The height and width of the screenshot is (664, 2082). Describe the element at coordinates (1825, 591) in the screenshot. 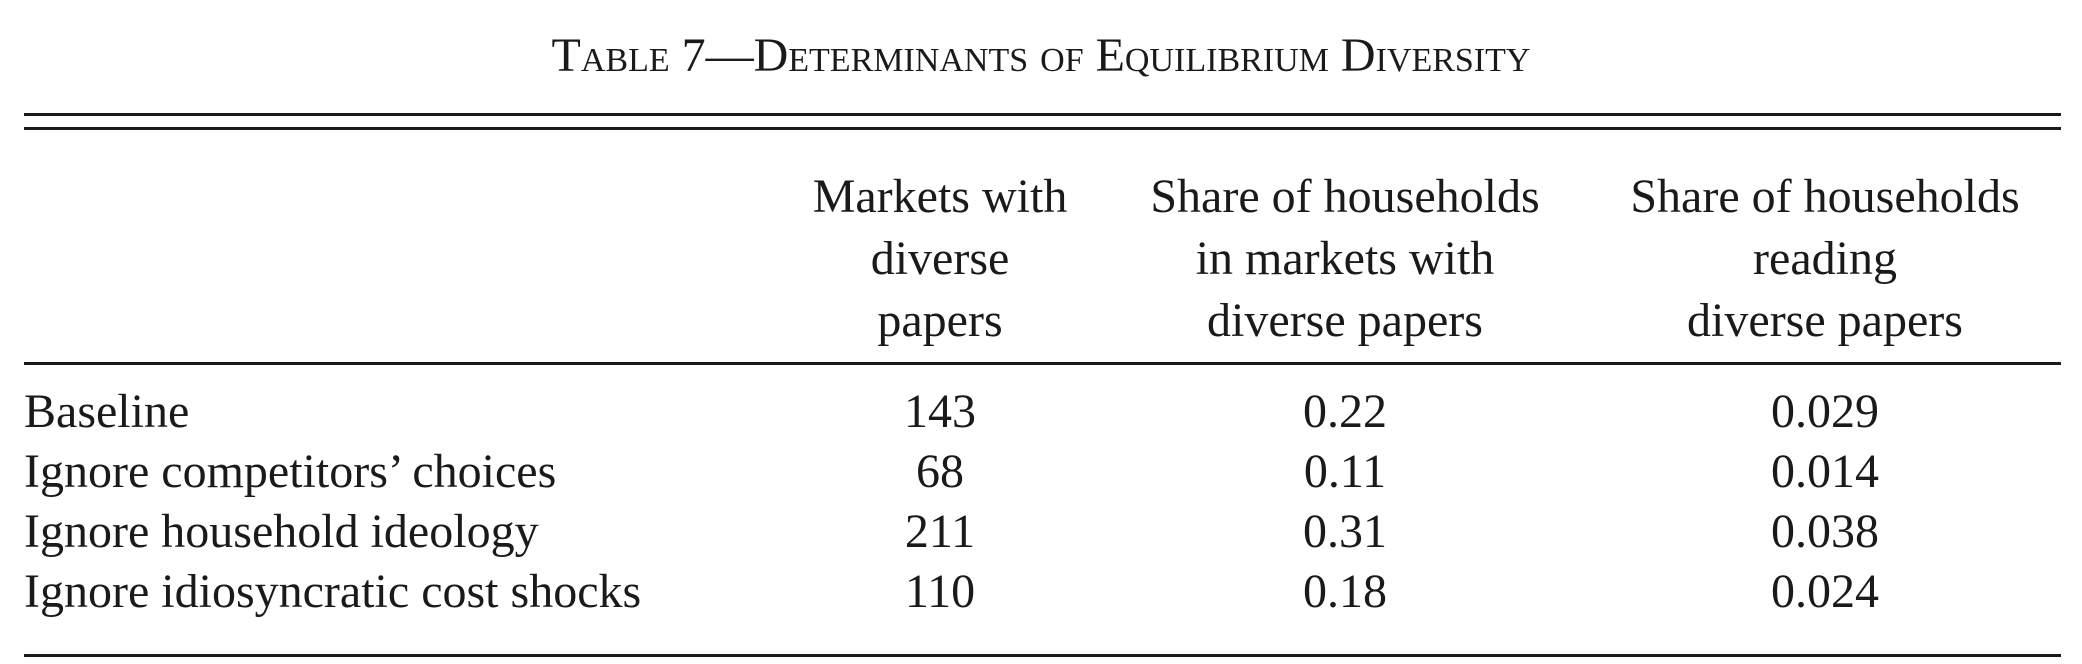

I see `cell-share-reading: 0.024` at that location.